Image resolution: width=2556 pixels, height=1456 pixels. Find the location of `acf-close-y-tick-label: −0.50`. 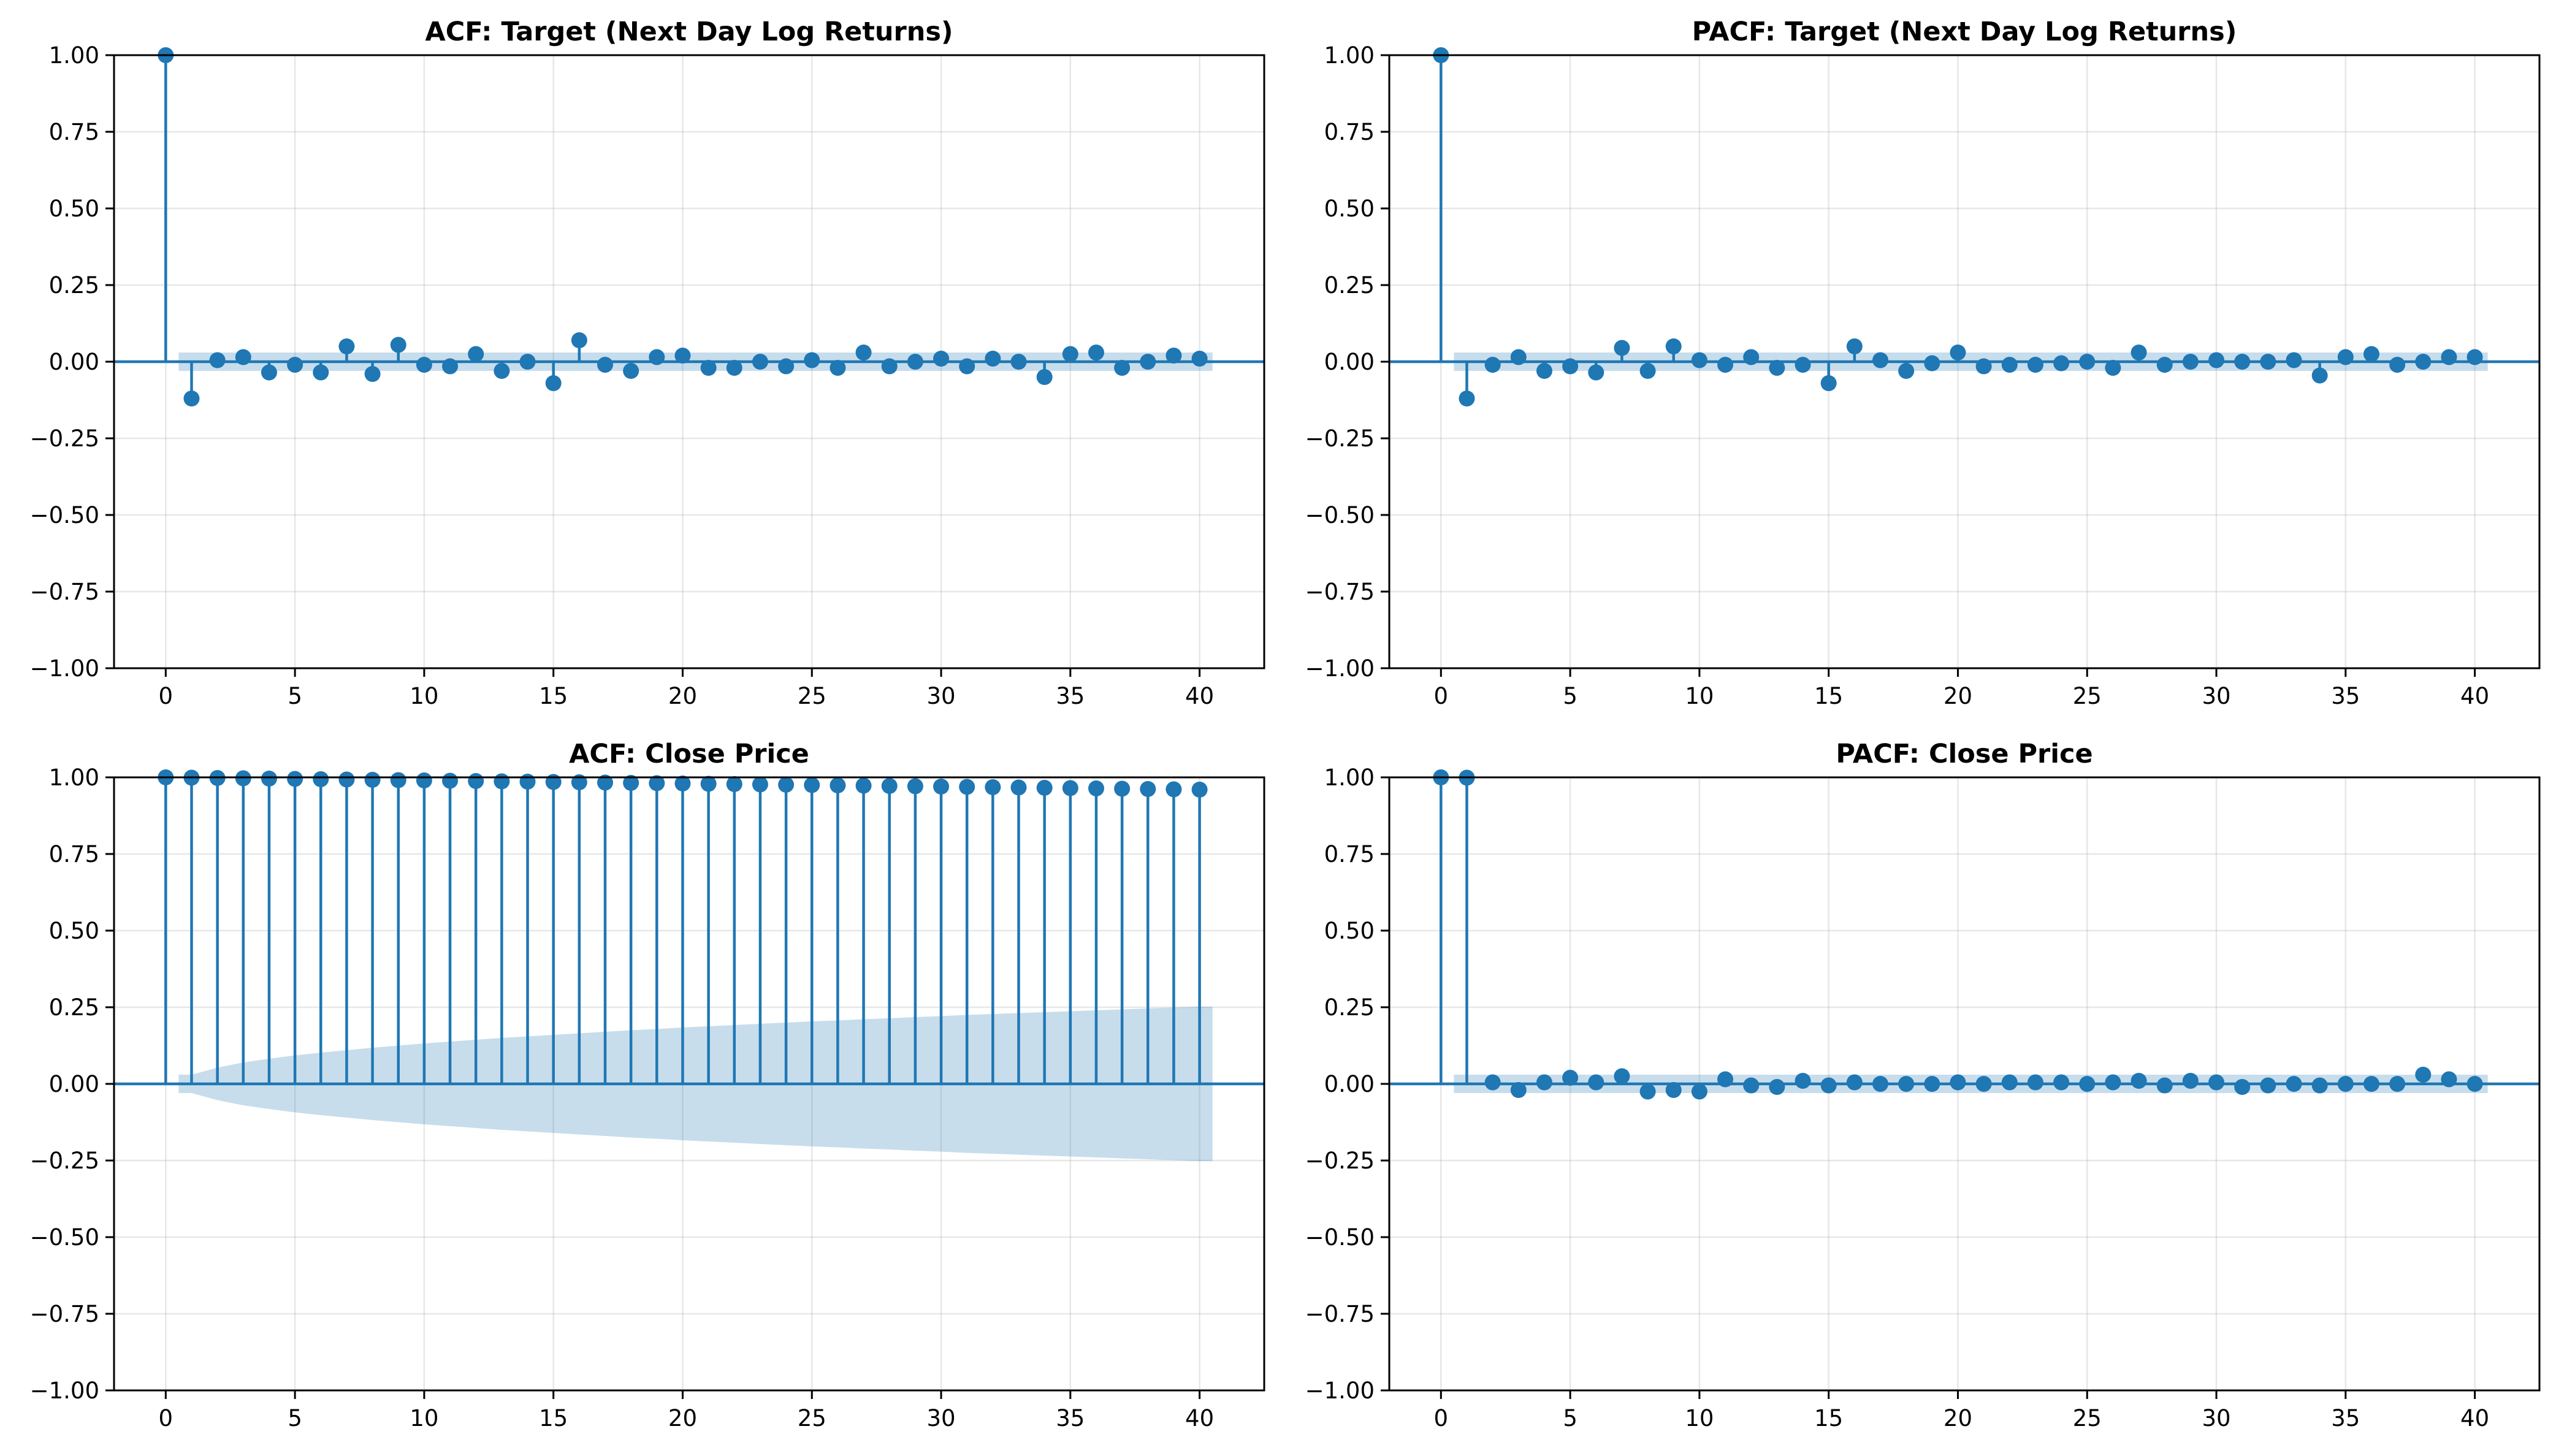

acf-close-y-tick-label: −0.50 is located at coordinates (64, 1237).